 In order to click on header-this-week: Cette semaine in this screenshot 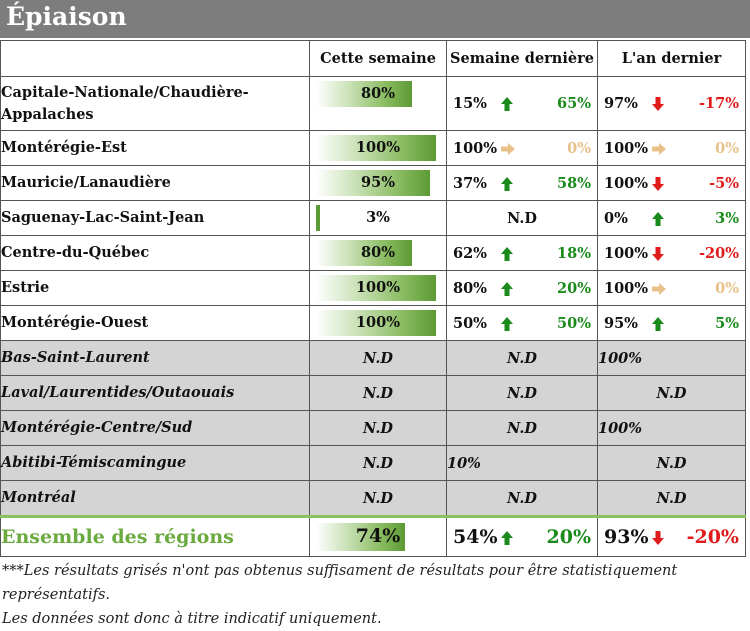, I will do `click(378, 58)`.